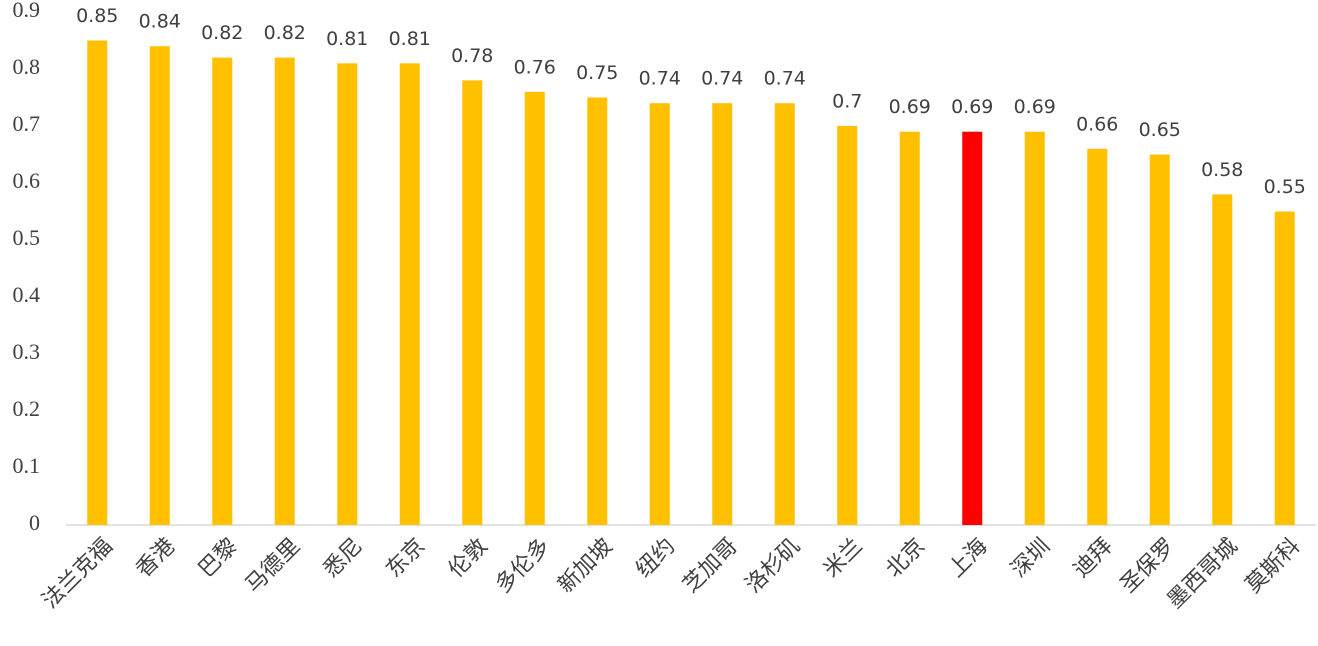 The height and width of the screenshot is (646, 1318). Describe the element at coordinates (405, 558) in the screenshot. I see `x-tick-label: 东京` at that location.